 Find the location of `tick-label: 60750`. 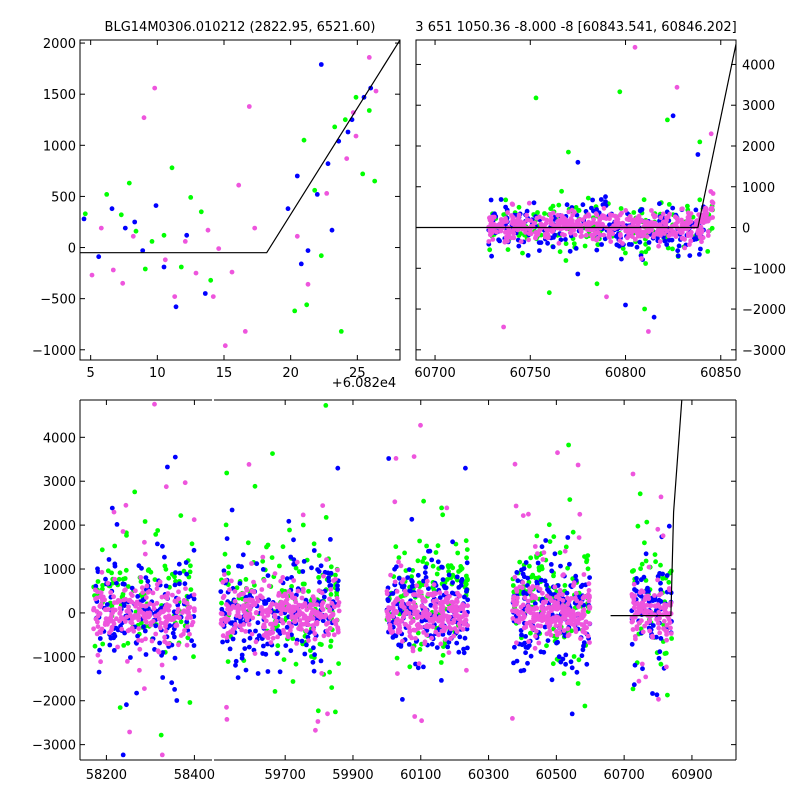

tick-label: 60750 is located at coordinates (530, 373).